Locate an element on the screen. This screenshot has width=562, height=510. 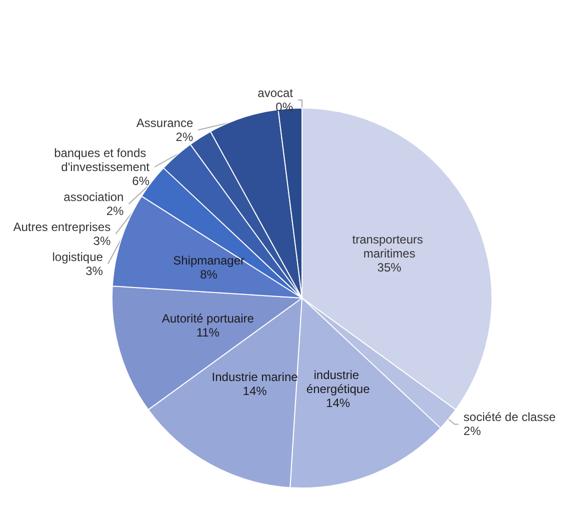
slice-label: société de classe is located at coordinates (510, 417).